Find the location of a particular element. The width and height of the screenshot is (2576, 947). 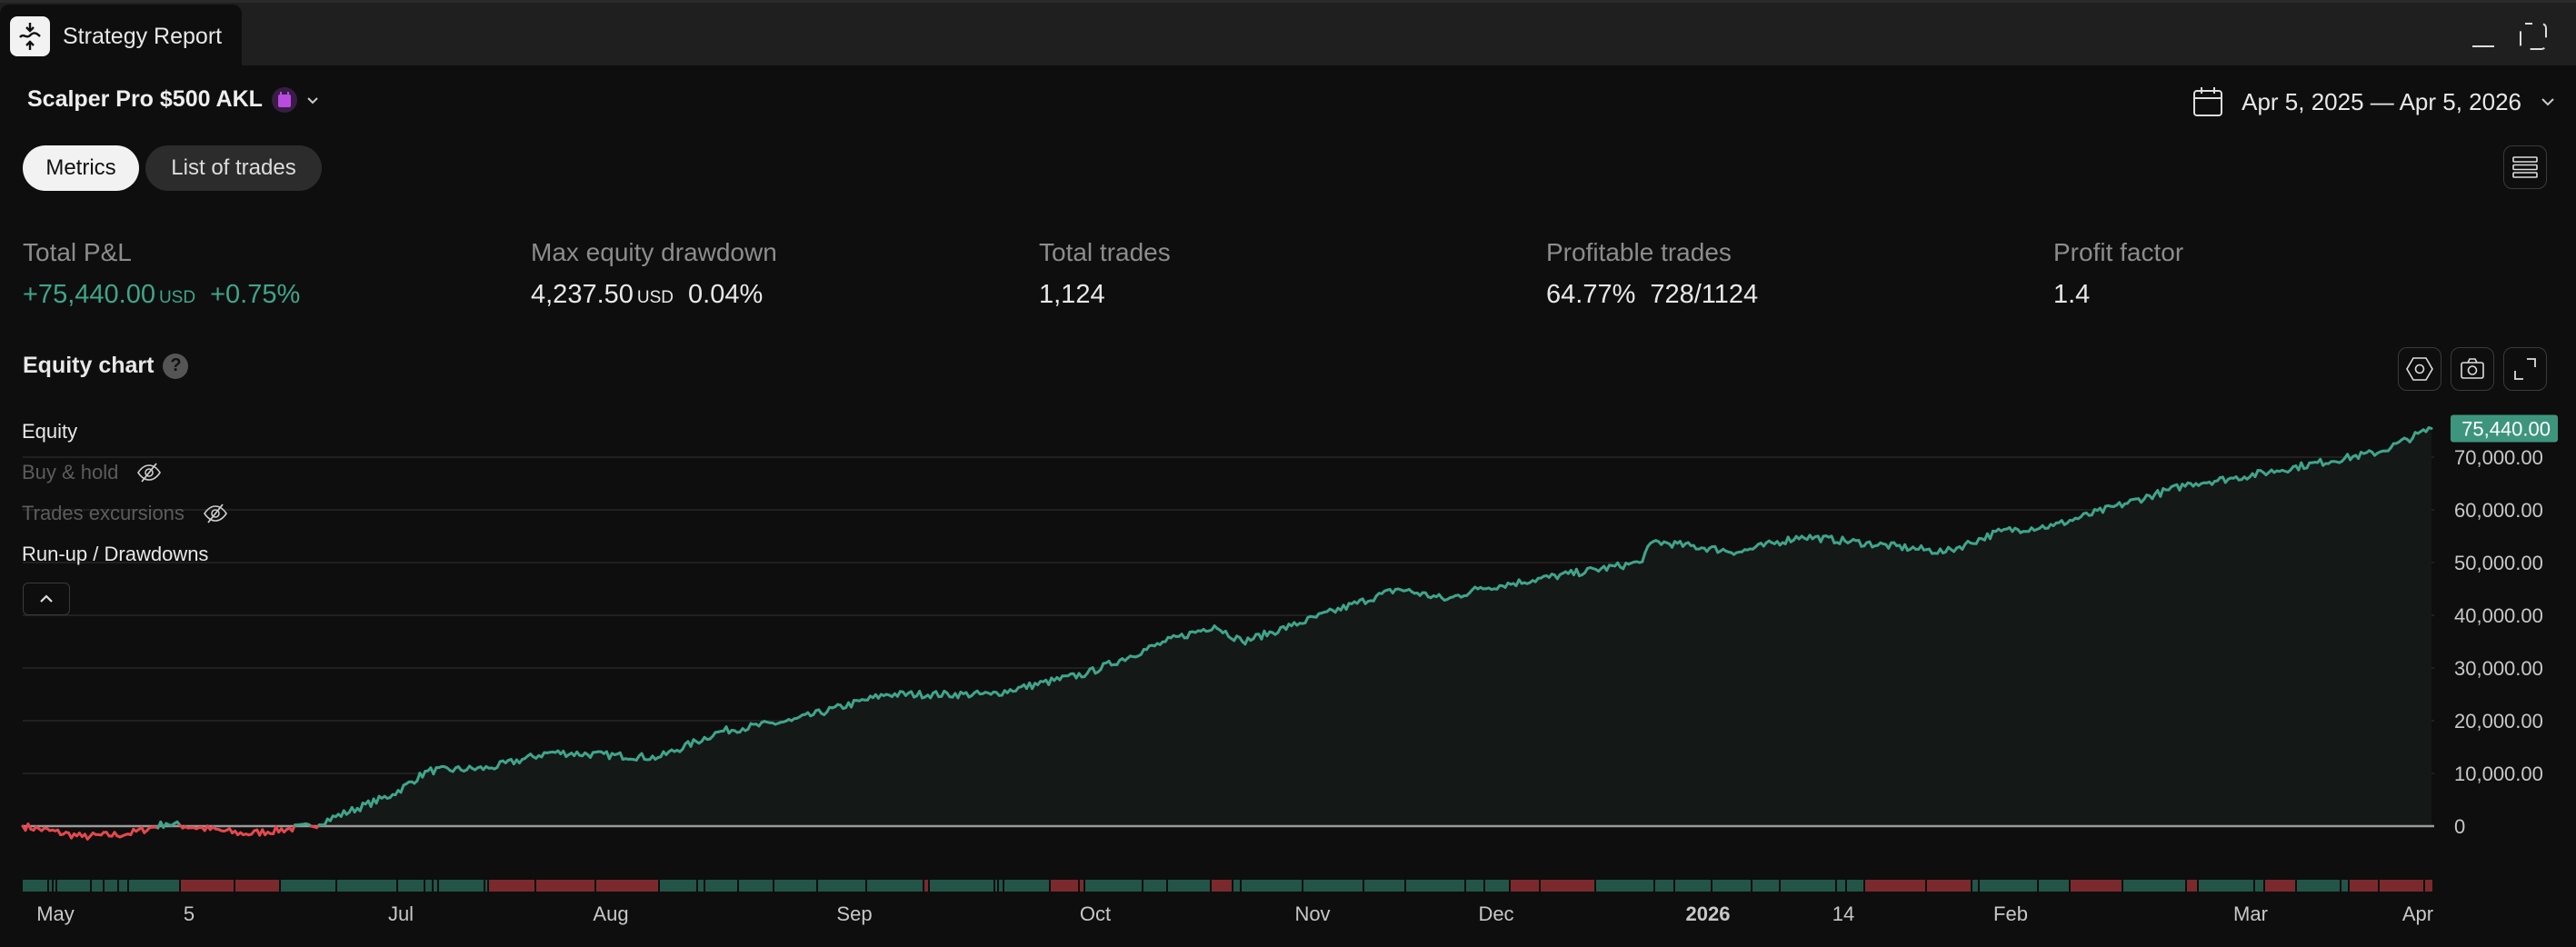

tab-list-of-trades: List of trades is located at coordinates (233, 168).